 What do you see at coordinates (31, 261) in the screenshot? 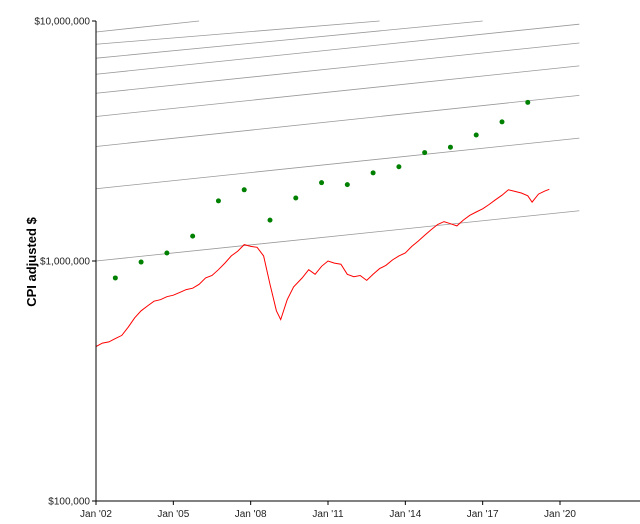
I see `y-axis-title: CPI adjusted $` at bounding box center [31, 261].